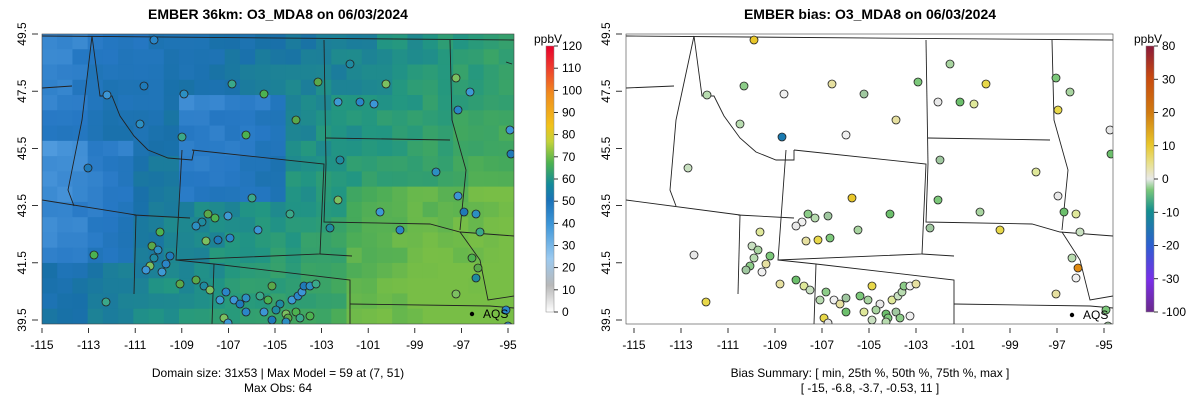 The width and height of the screenshot is (1200, 414). Describe the element at coordinates (1169, 79) in the screenshot. I see `colorbar-tick-label: 30` at that location.